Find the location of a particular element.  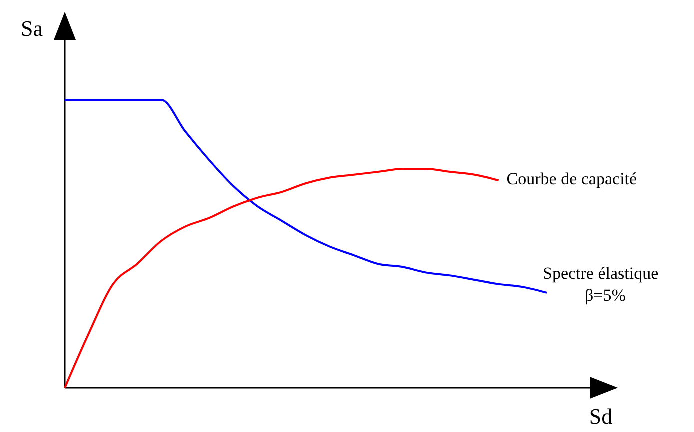

x-axis-title: Sd is located at coordinates (601, 416).